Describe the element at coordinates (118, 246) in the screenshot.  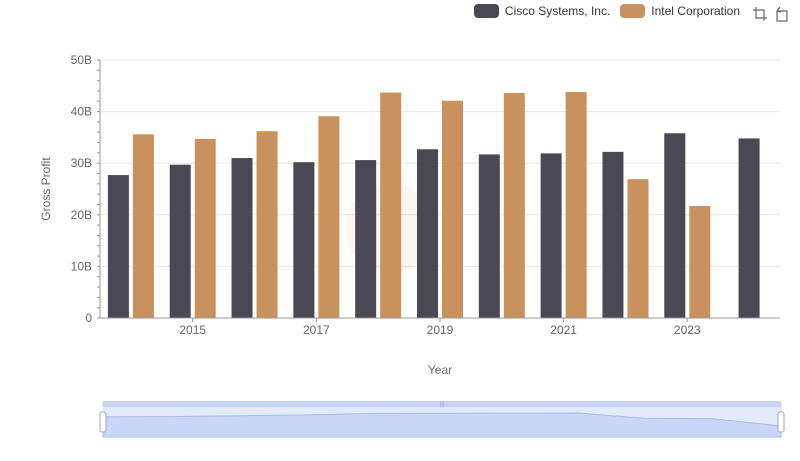
I see `bar-cisco-2014` at that location.